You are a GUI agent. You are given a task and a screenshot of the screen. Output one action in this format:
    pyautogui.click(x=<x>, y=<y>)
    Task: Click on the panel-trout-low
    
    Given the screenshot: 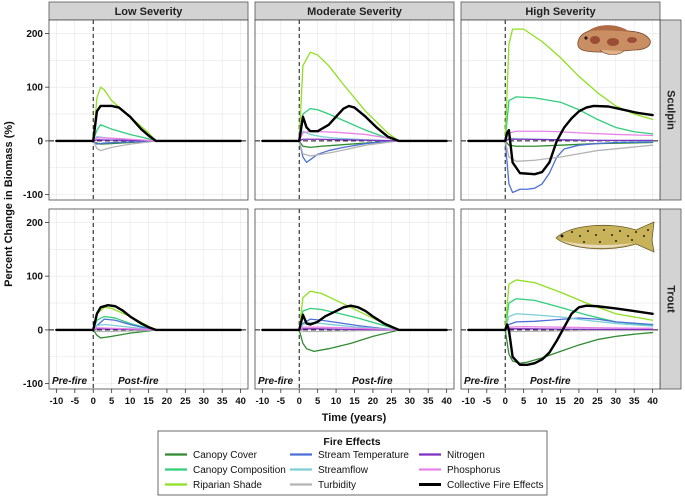 What is the action you would take?
    pyautogui.click(x=148, y=299)
    